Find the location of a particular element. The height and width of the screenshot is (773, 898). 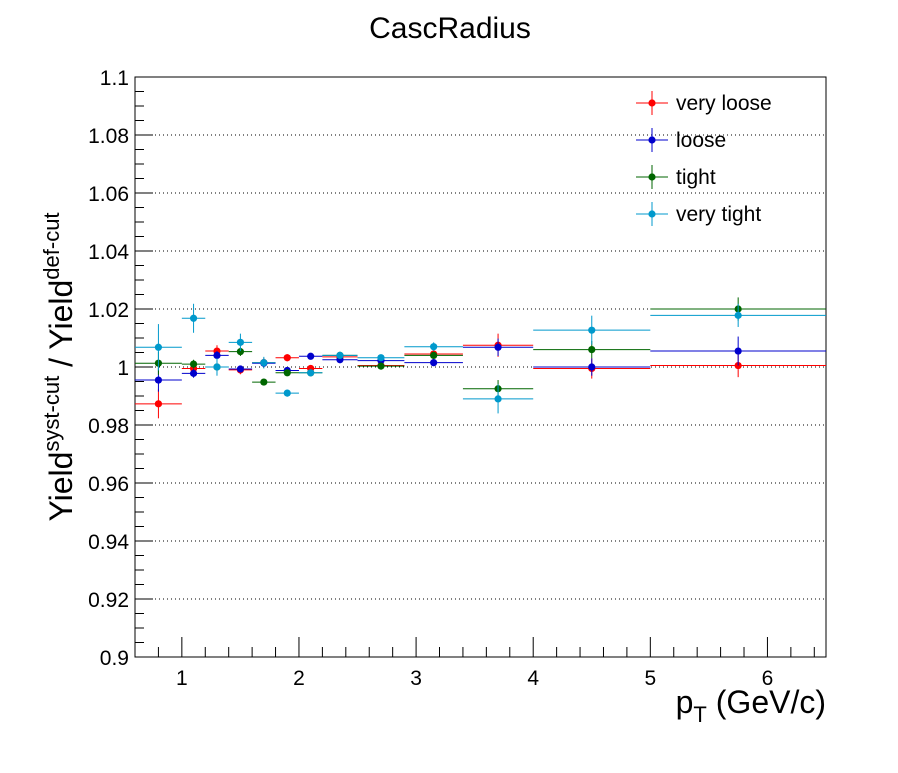

x-tick-label: 4 is located at coordinates (533, 678).